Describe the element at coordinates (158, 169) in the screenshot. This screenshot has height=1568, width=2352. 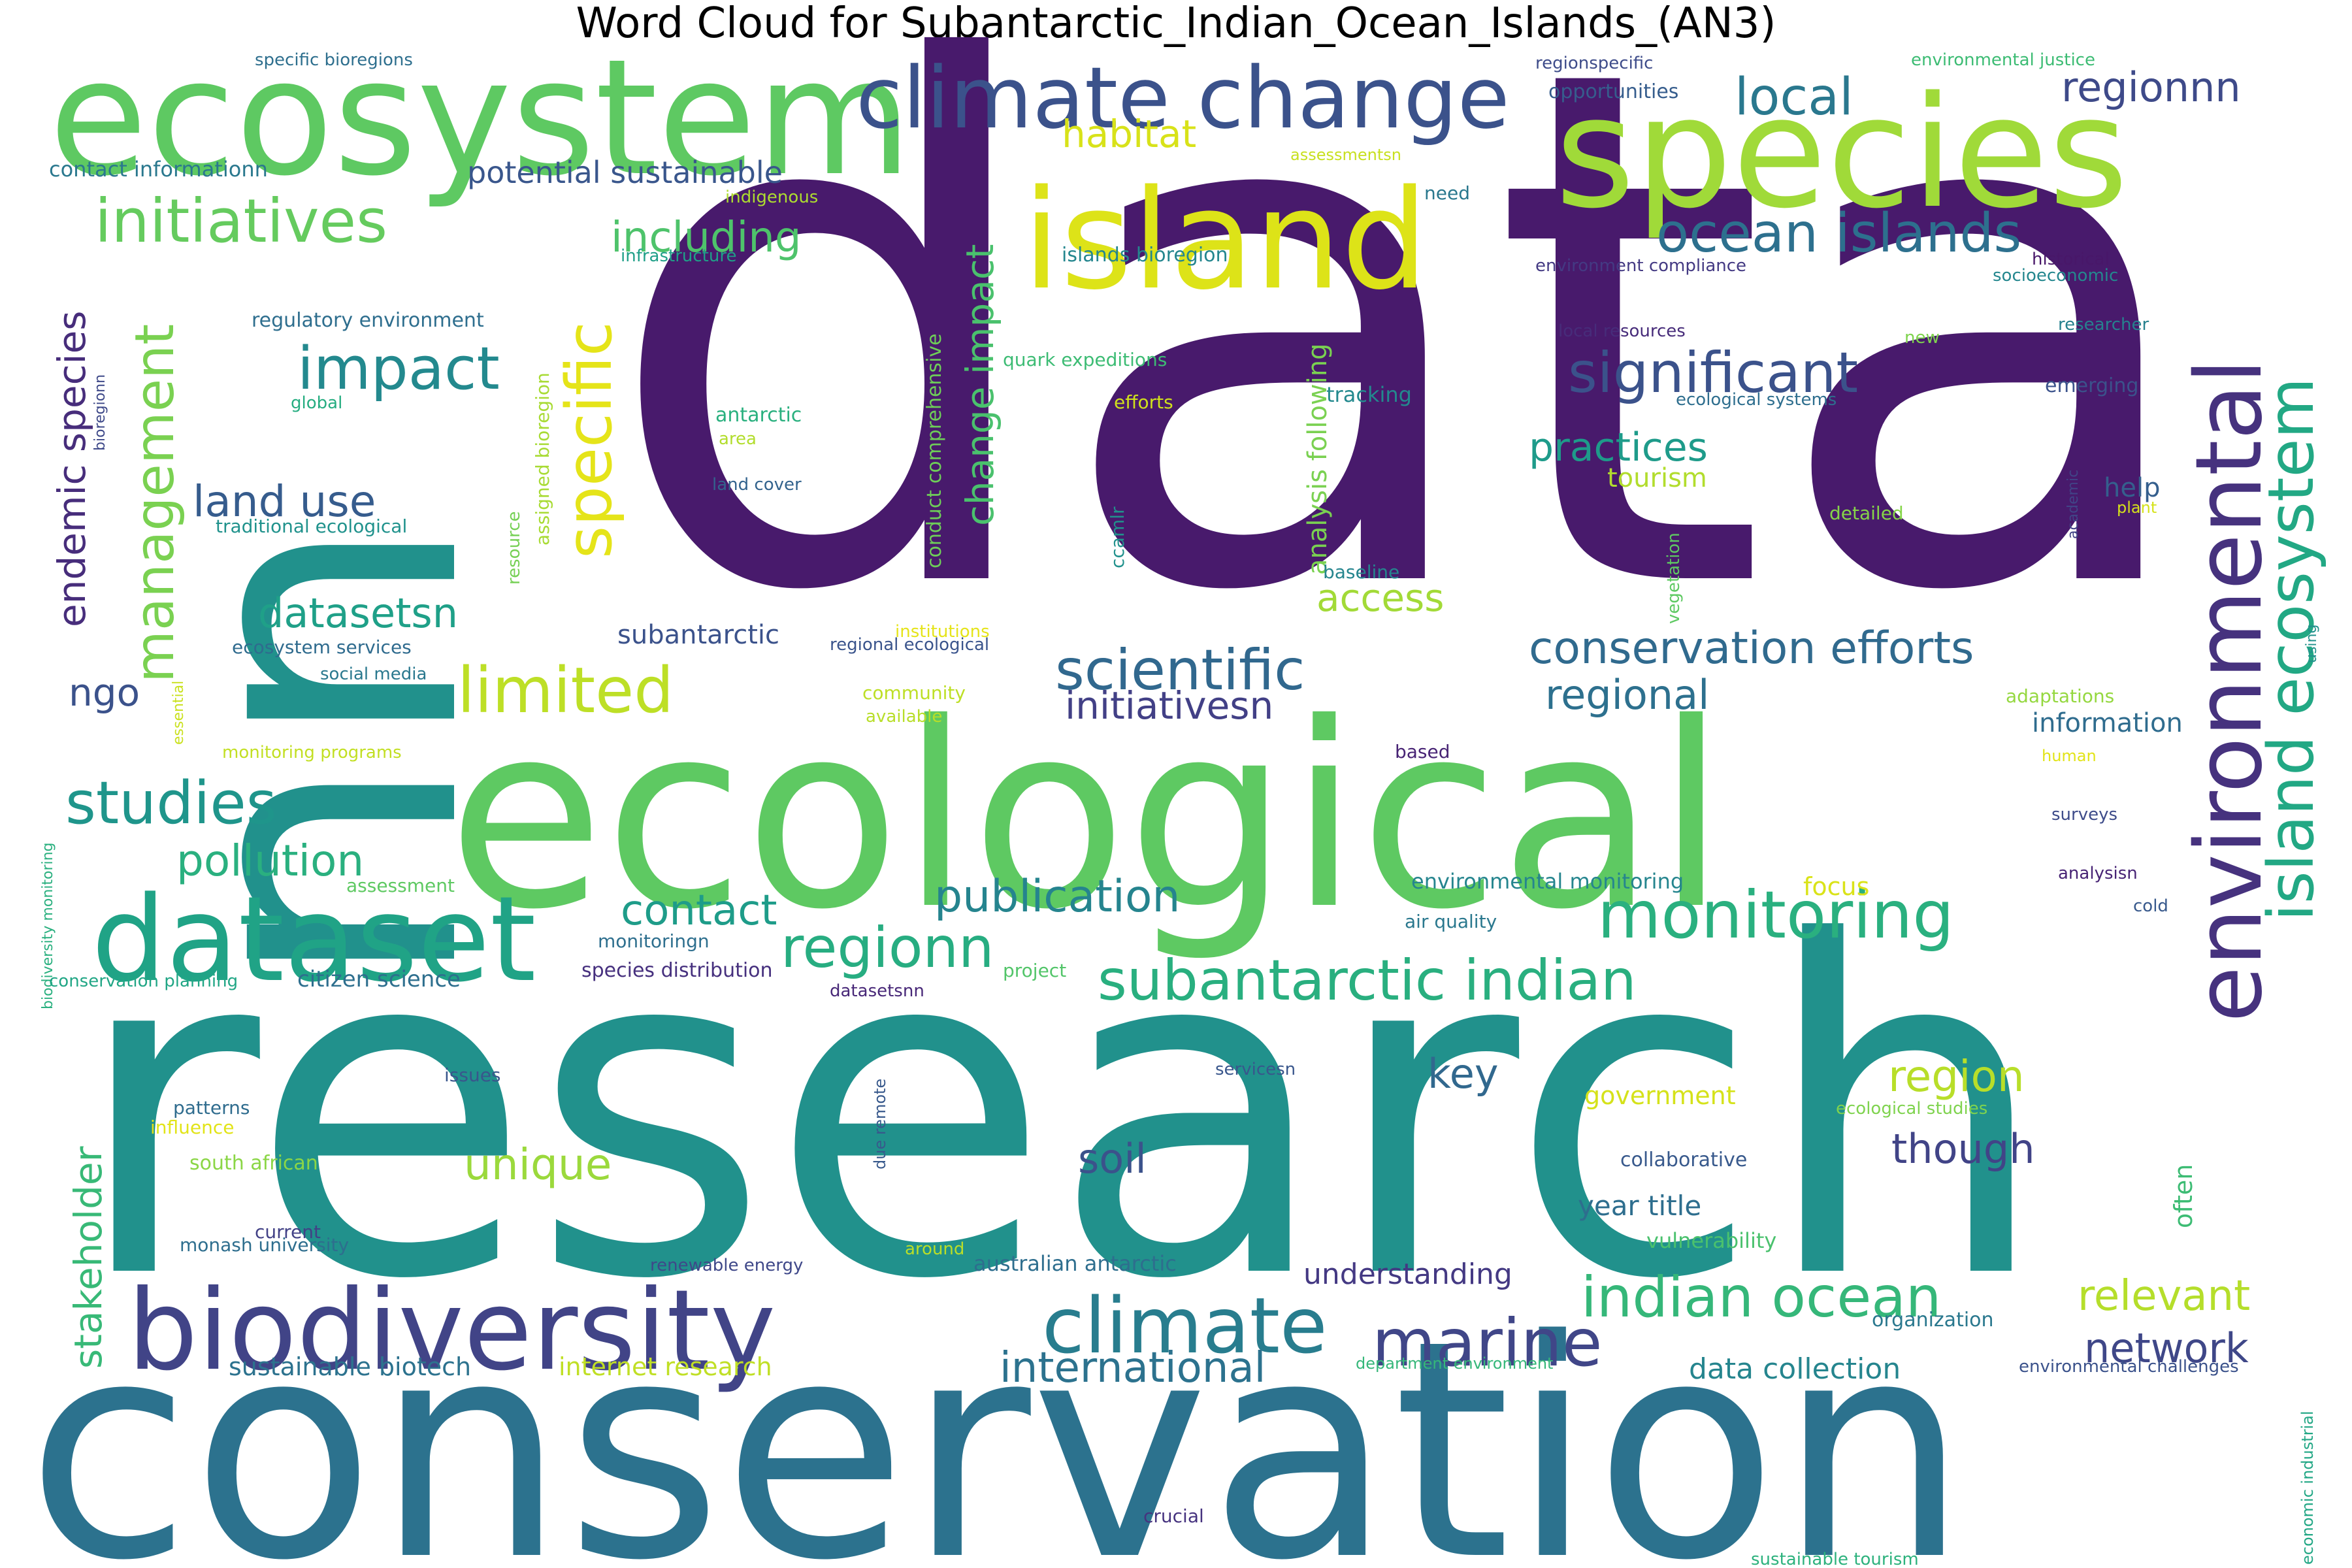
I see `word-contact-informationn: contact informationn` at that location.